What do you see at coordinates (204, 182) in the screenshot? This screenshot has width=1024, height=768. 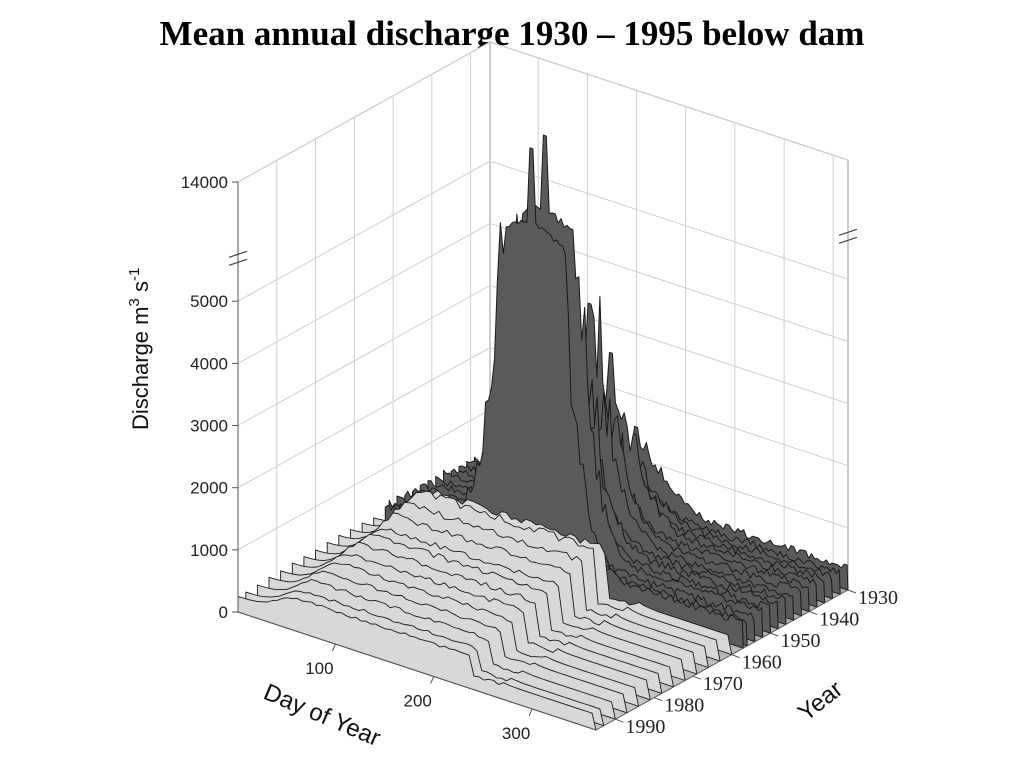 I see `z-tick-label: 14000` at bounding box center [204, 182].